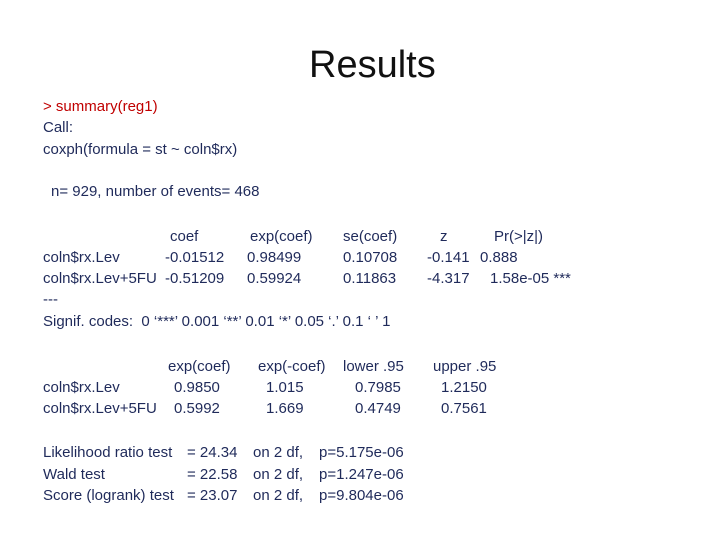 Image resolution: width=720 pixels, height=540 pixels. Describe the element at coordinates (370, 278) in the screenshot. I see `cell: 0.11863` at that location.